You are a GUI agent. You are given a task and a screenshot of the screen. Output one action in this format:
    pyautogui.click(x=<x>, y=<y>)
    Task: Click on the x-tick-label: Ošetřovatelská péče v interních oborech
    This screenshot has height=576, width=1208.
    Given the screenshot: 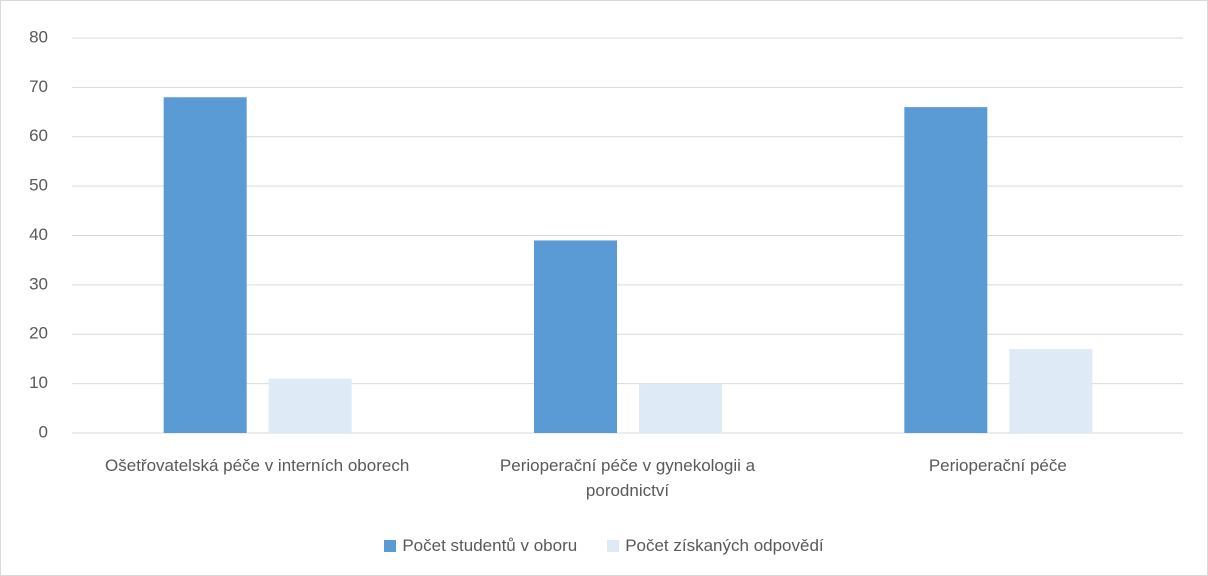 What is the action you would take?
    pyautogui.click(x=257, y=465)
    